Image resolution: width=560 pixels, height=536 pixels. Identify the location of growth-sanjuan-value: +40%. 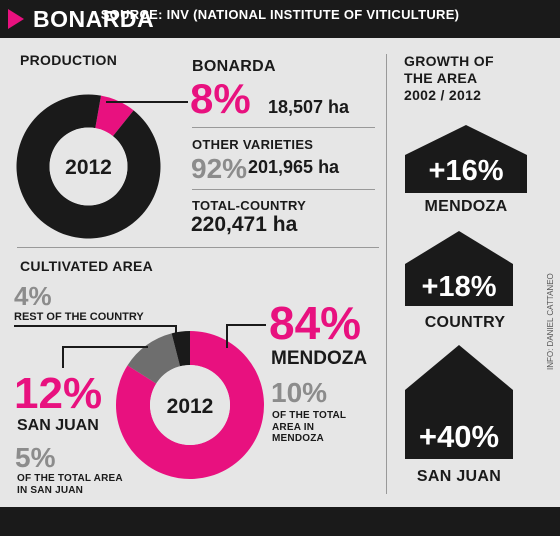
(459, 436).